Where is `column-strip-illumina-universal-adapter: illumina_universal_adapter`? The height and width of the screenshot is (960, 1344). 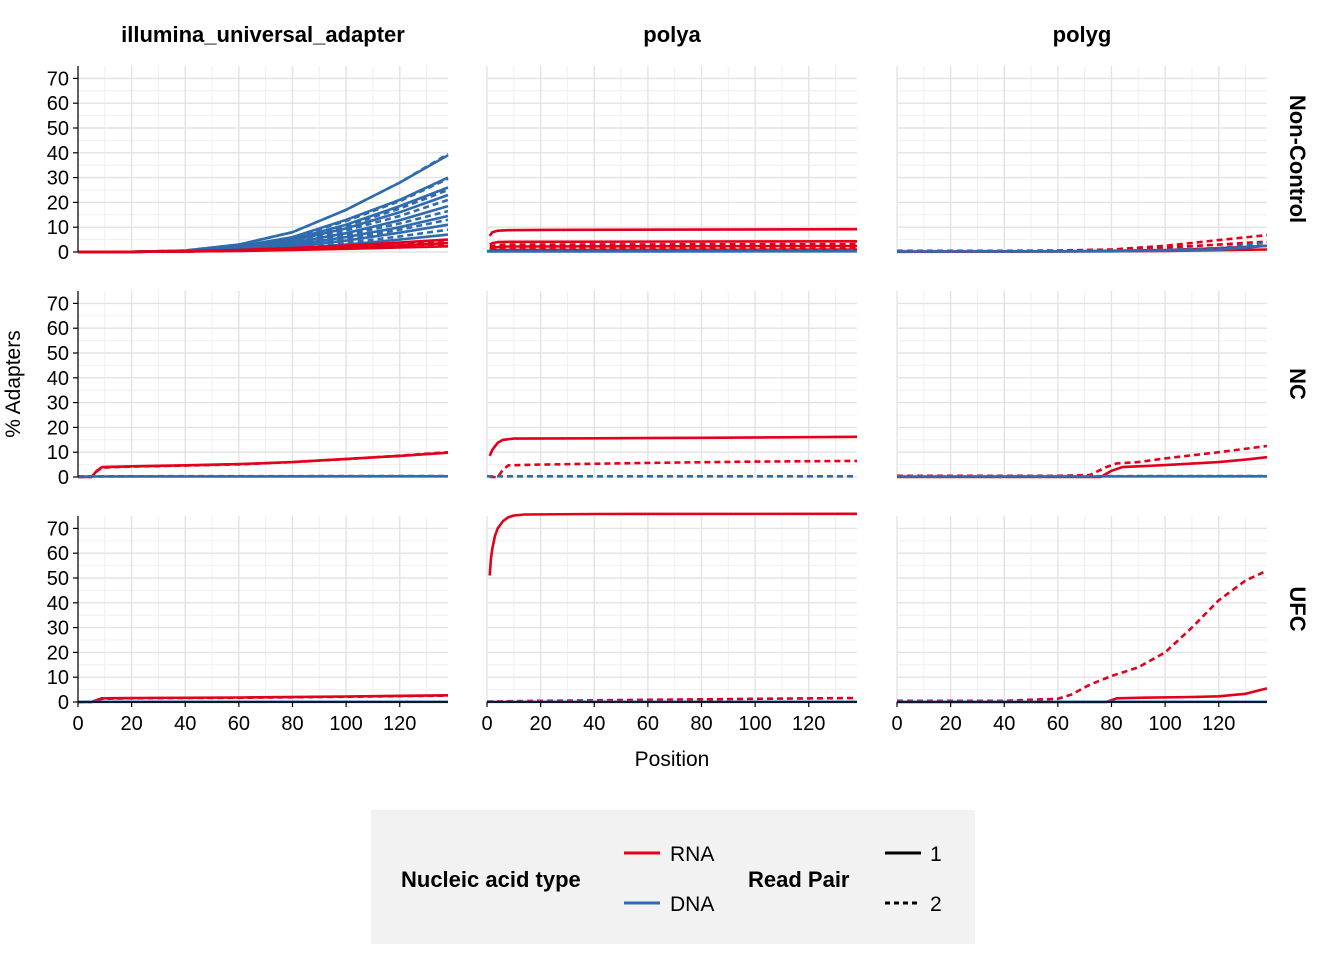
column-strip-illumina-universal-adapter: illumina_universal_adapter is located at coordinates (263, 34).